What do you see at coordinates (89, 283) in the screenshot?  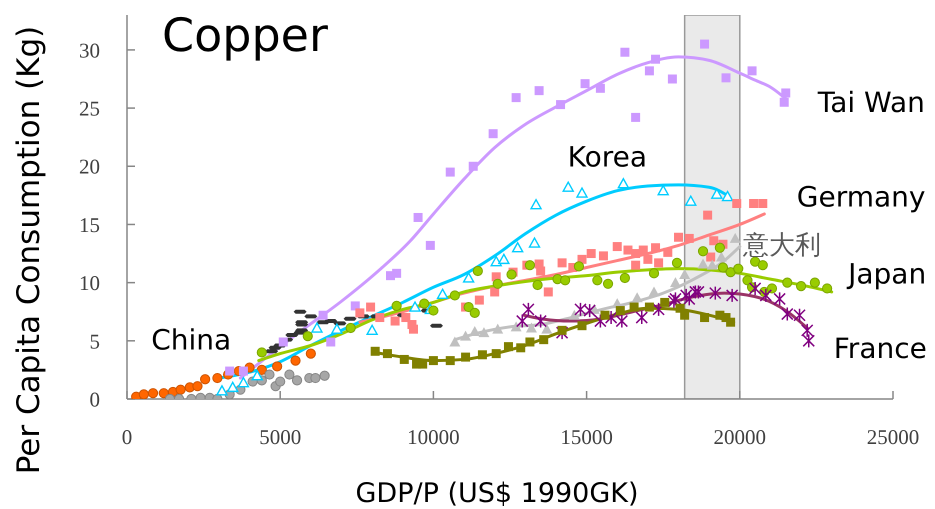 I see `y-tick-label: 10` at bounding box center [89, 283].